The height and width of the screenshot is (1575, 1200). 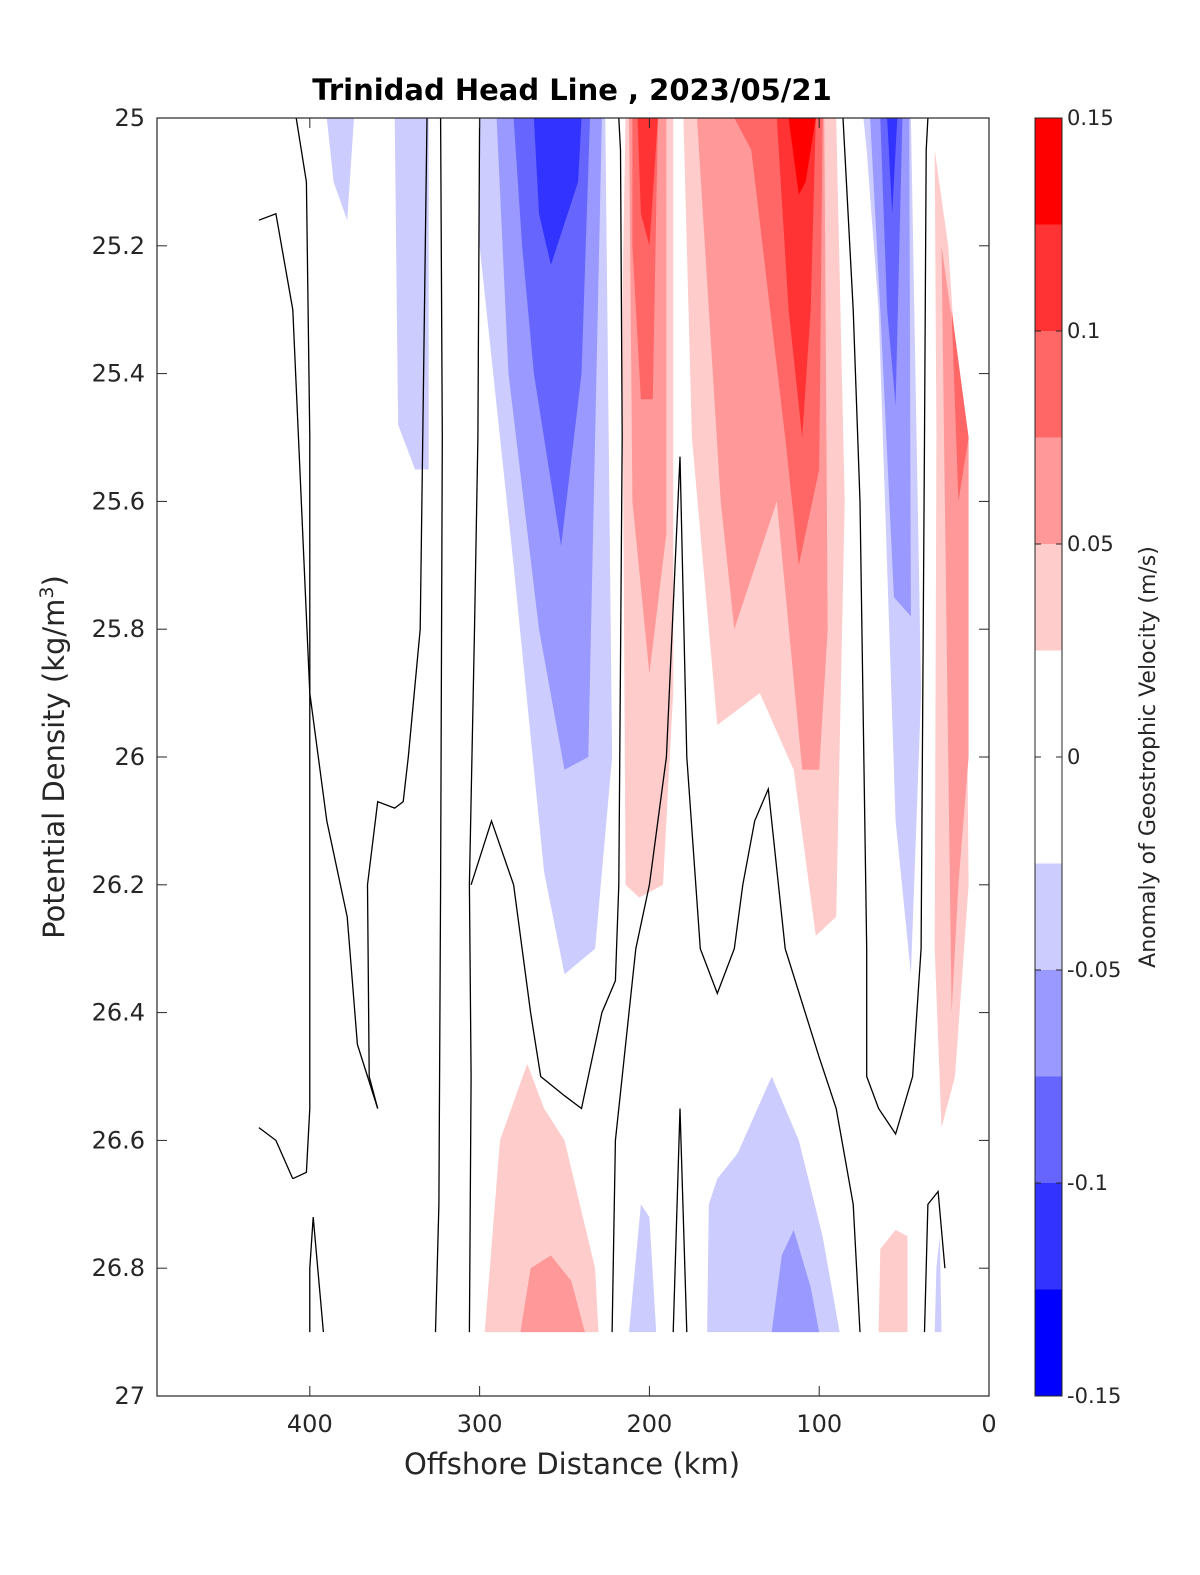 What do you see at coordinates (1094, 970) in the screenshot?
I see `colorbar-tick-label-4: -0.05` at bounding box center [1094, 970].